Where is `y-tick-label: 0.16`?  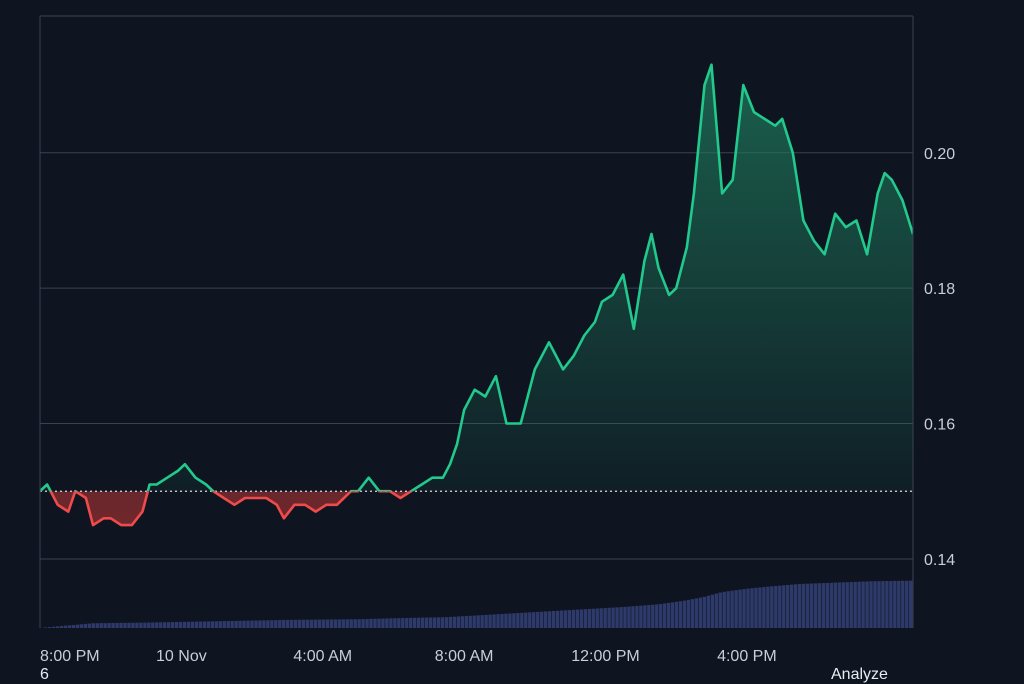
y-tick-label: 0.16 is located at coordinates (939, 425).